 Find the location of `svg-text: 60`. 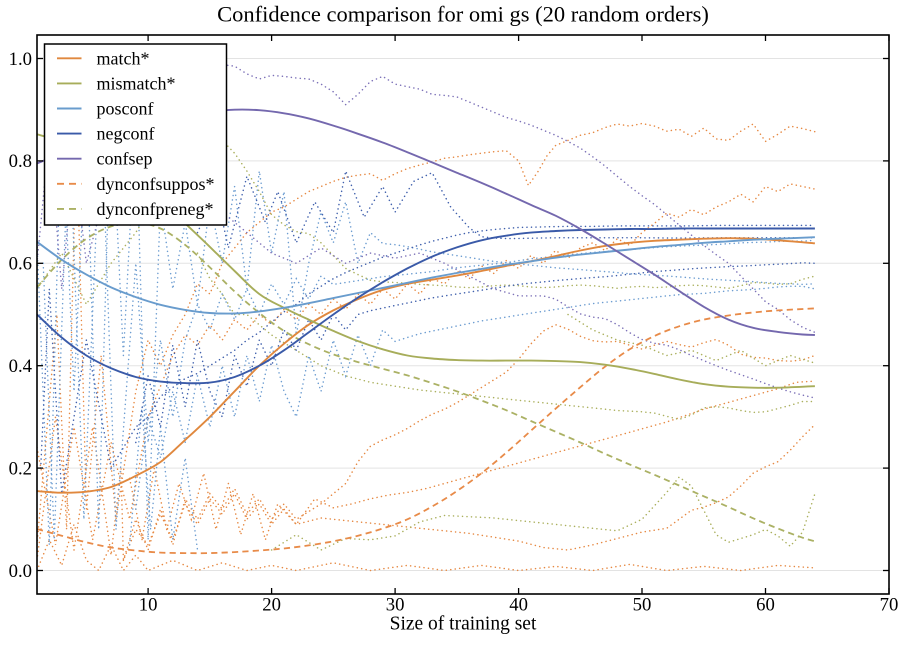

svg-text: 60 is located at coordinates (765, 605).